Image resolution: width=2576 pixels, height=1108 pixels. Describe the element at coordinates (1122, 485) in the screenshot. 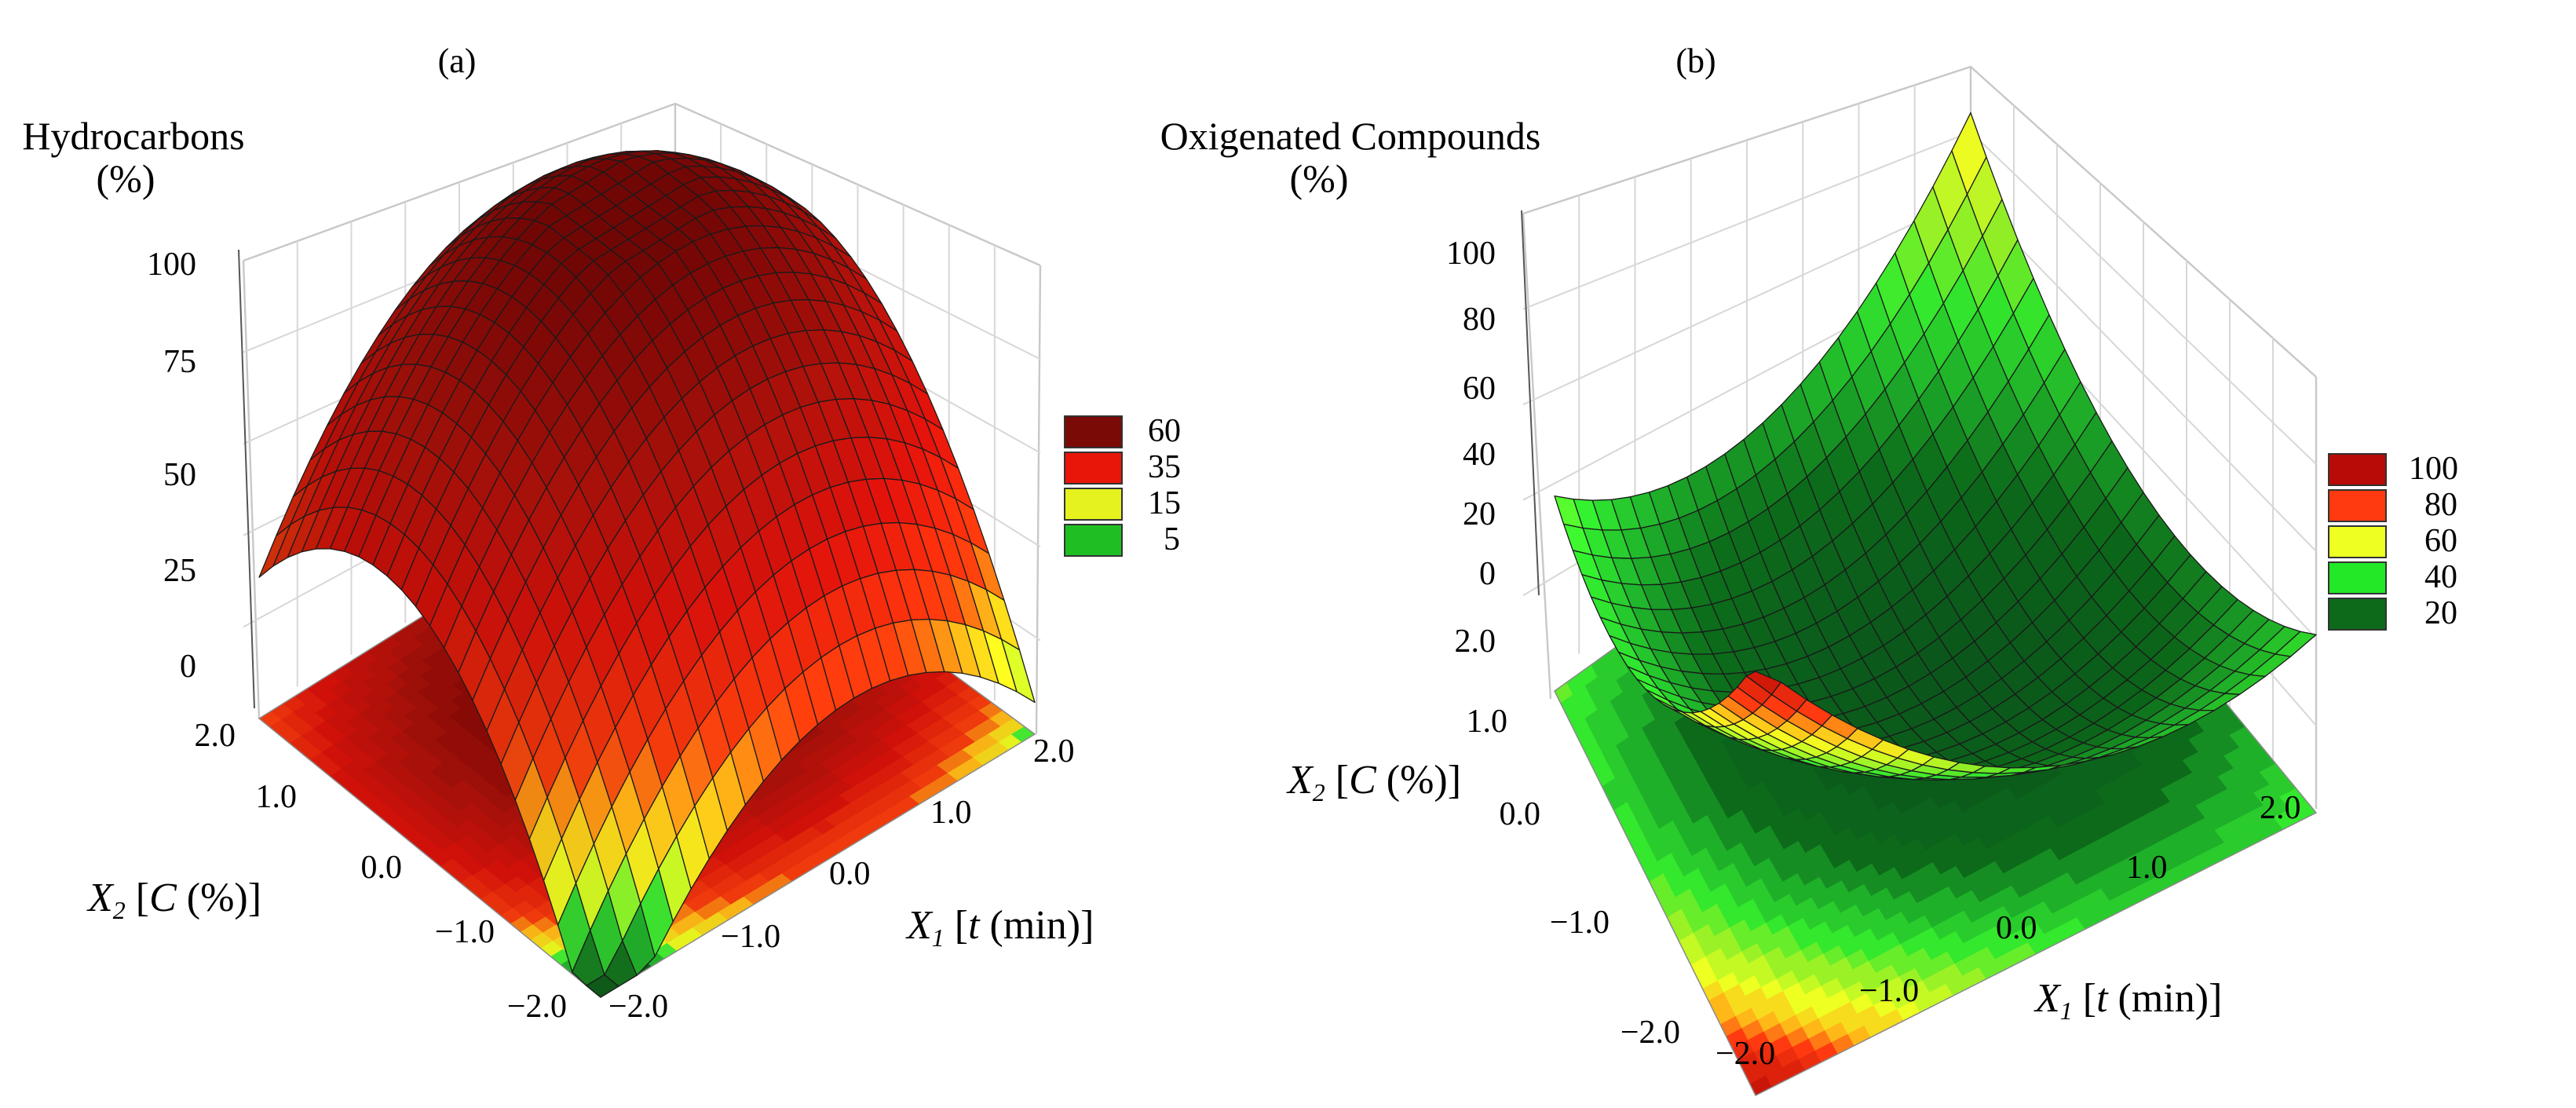

I see `panel-a-legend: 60 35 15 5` at that location.